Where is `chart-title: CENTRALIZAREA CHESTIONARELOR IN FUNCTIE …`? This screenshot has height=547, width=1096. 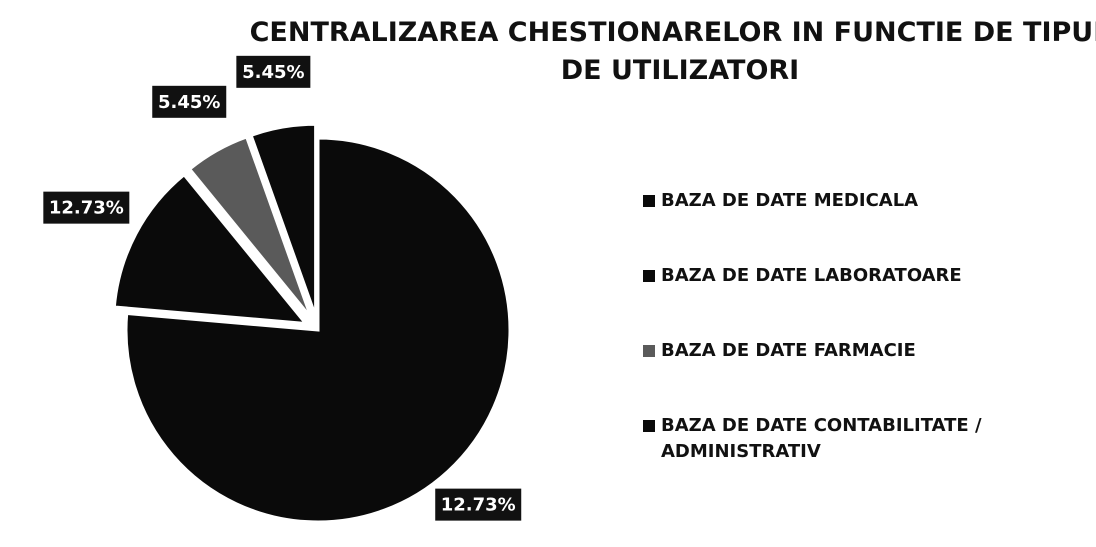 chart-title: CENTRALIZAREA CHESTIONARELOR IN FUNCTIE … is located at coordinates (672, 51).